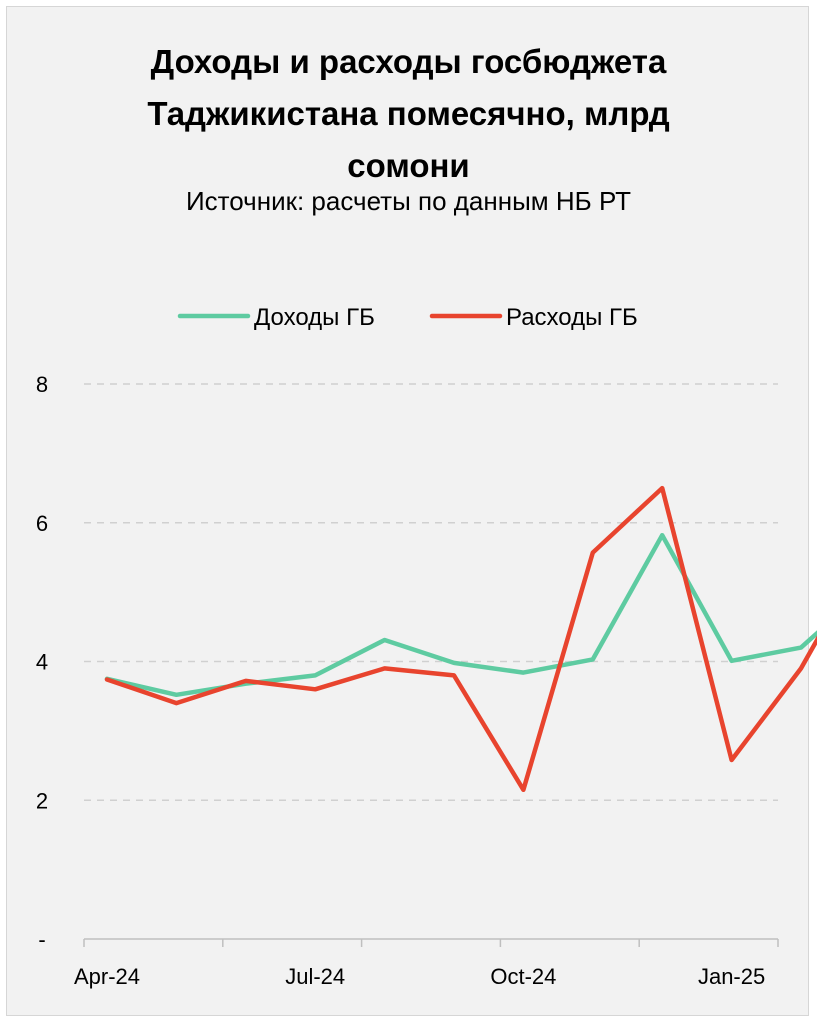 The image size is (817, 1024). What do you see at coordinates (408, 165) in the screenshot?
I see `chart-title-line-3: сомони` at bounding box center [408, 165].